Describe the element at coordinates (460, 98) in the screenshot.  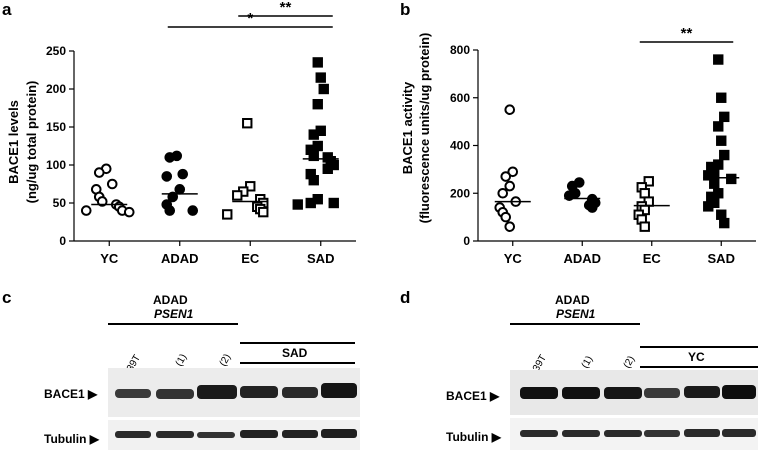
I see `y-tick-label: 600` at that location.